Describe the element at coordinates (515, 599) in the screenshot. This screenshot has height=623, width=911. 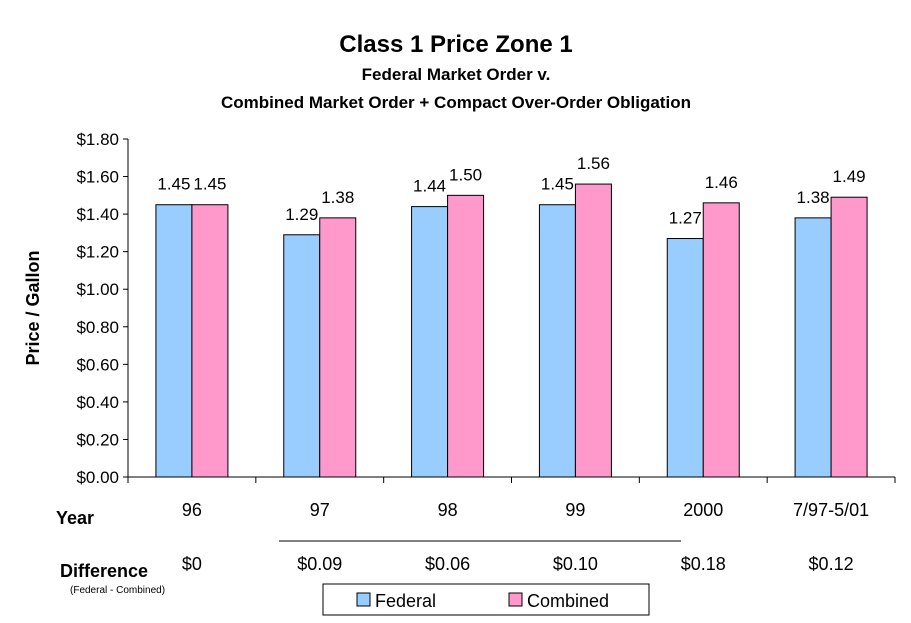
I see `legend-swatch-combined` at that location.